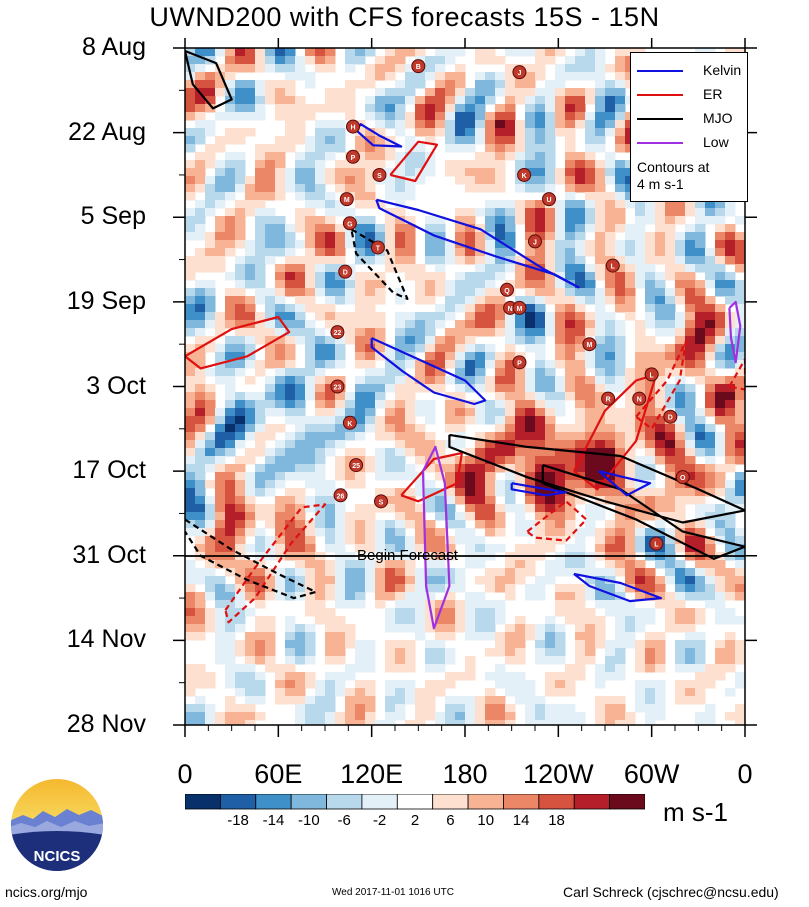 The width and height of the screenshot is (809, 907). I want to click on storm-marker-22: M, so click(589, 344).